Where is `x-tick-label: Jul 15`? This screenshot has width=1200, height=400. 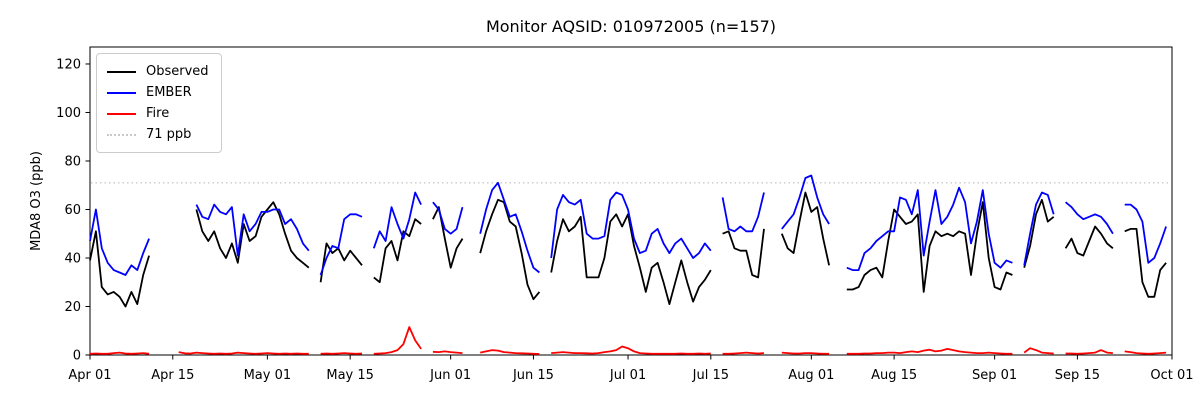
x-tick-label: Jul 15 is located at coordinates (710, 375).